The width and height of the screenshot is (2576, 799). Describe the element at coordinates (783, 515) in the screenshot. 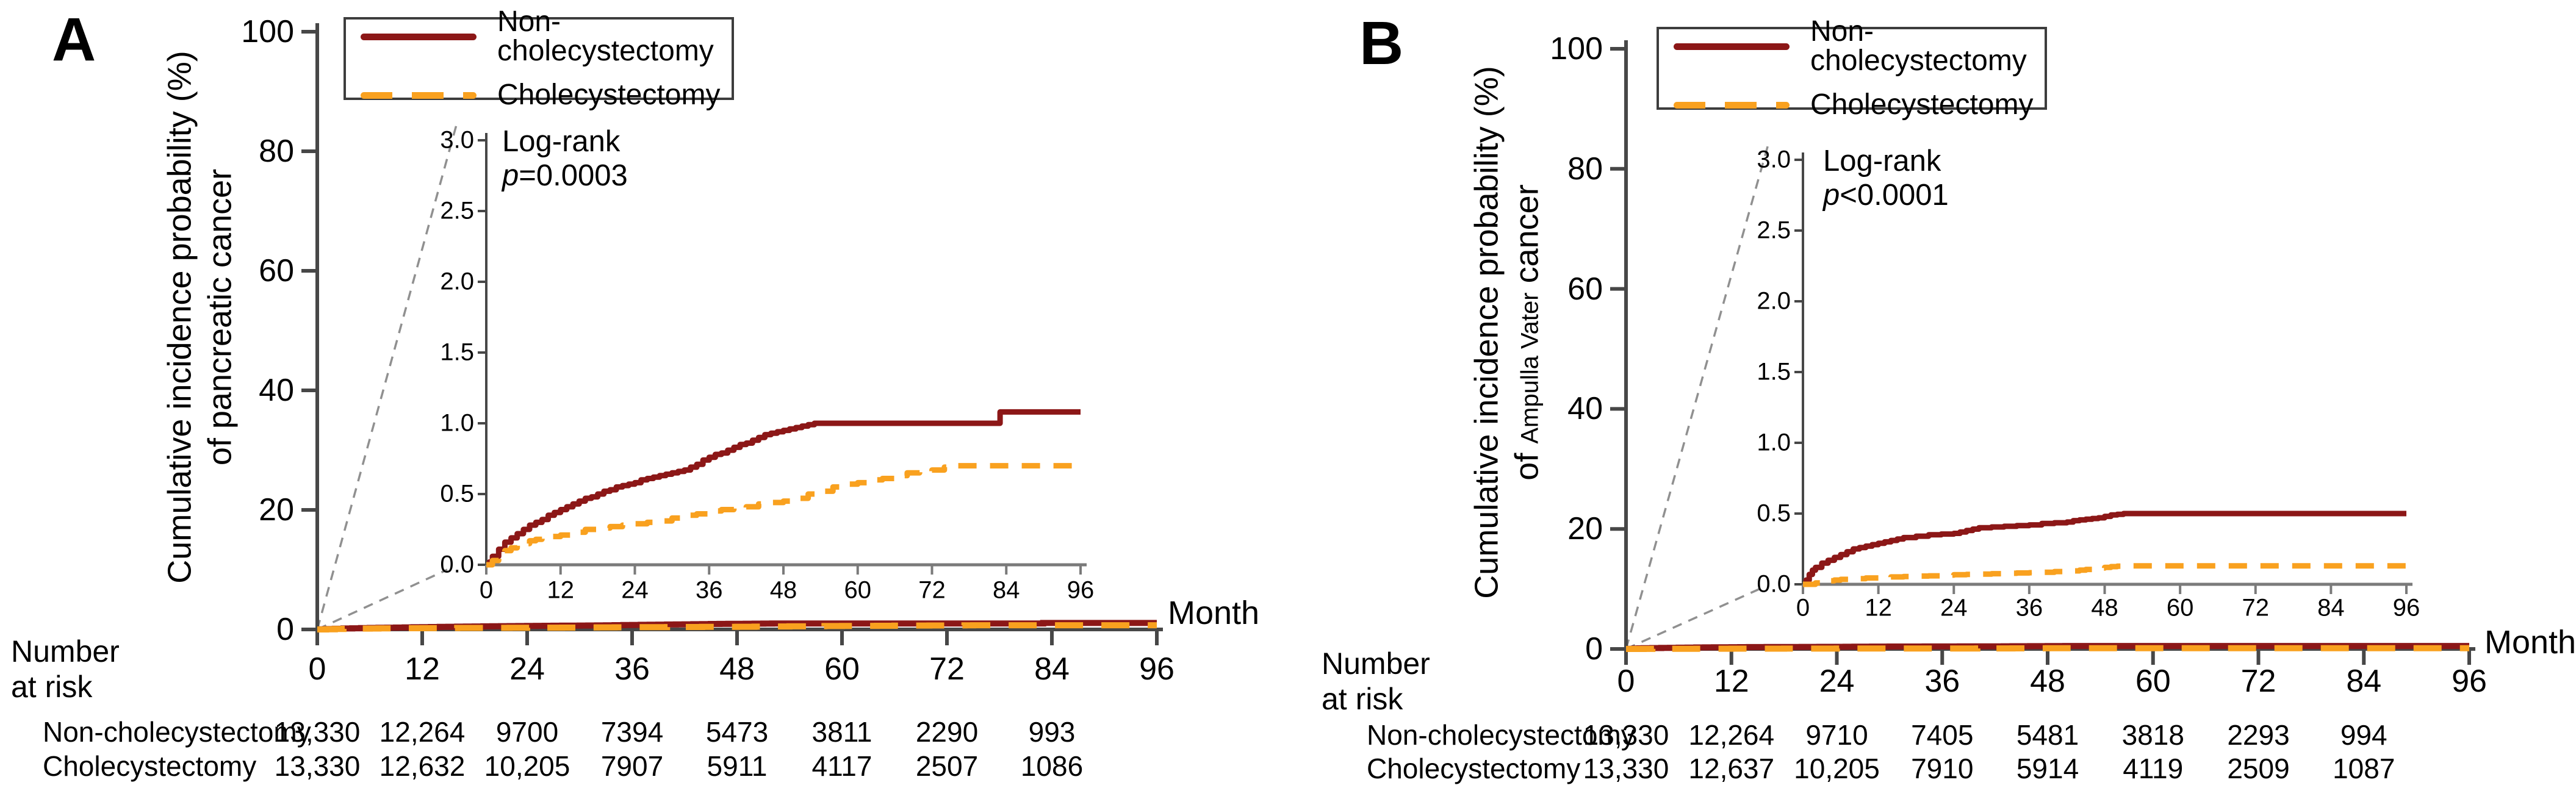

I see `inset-curve-cholecystectomy-A` at that location.